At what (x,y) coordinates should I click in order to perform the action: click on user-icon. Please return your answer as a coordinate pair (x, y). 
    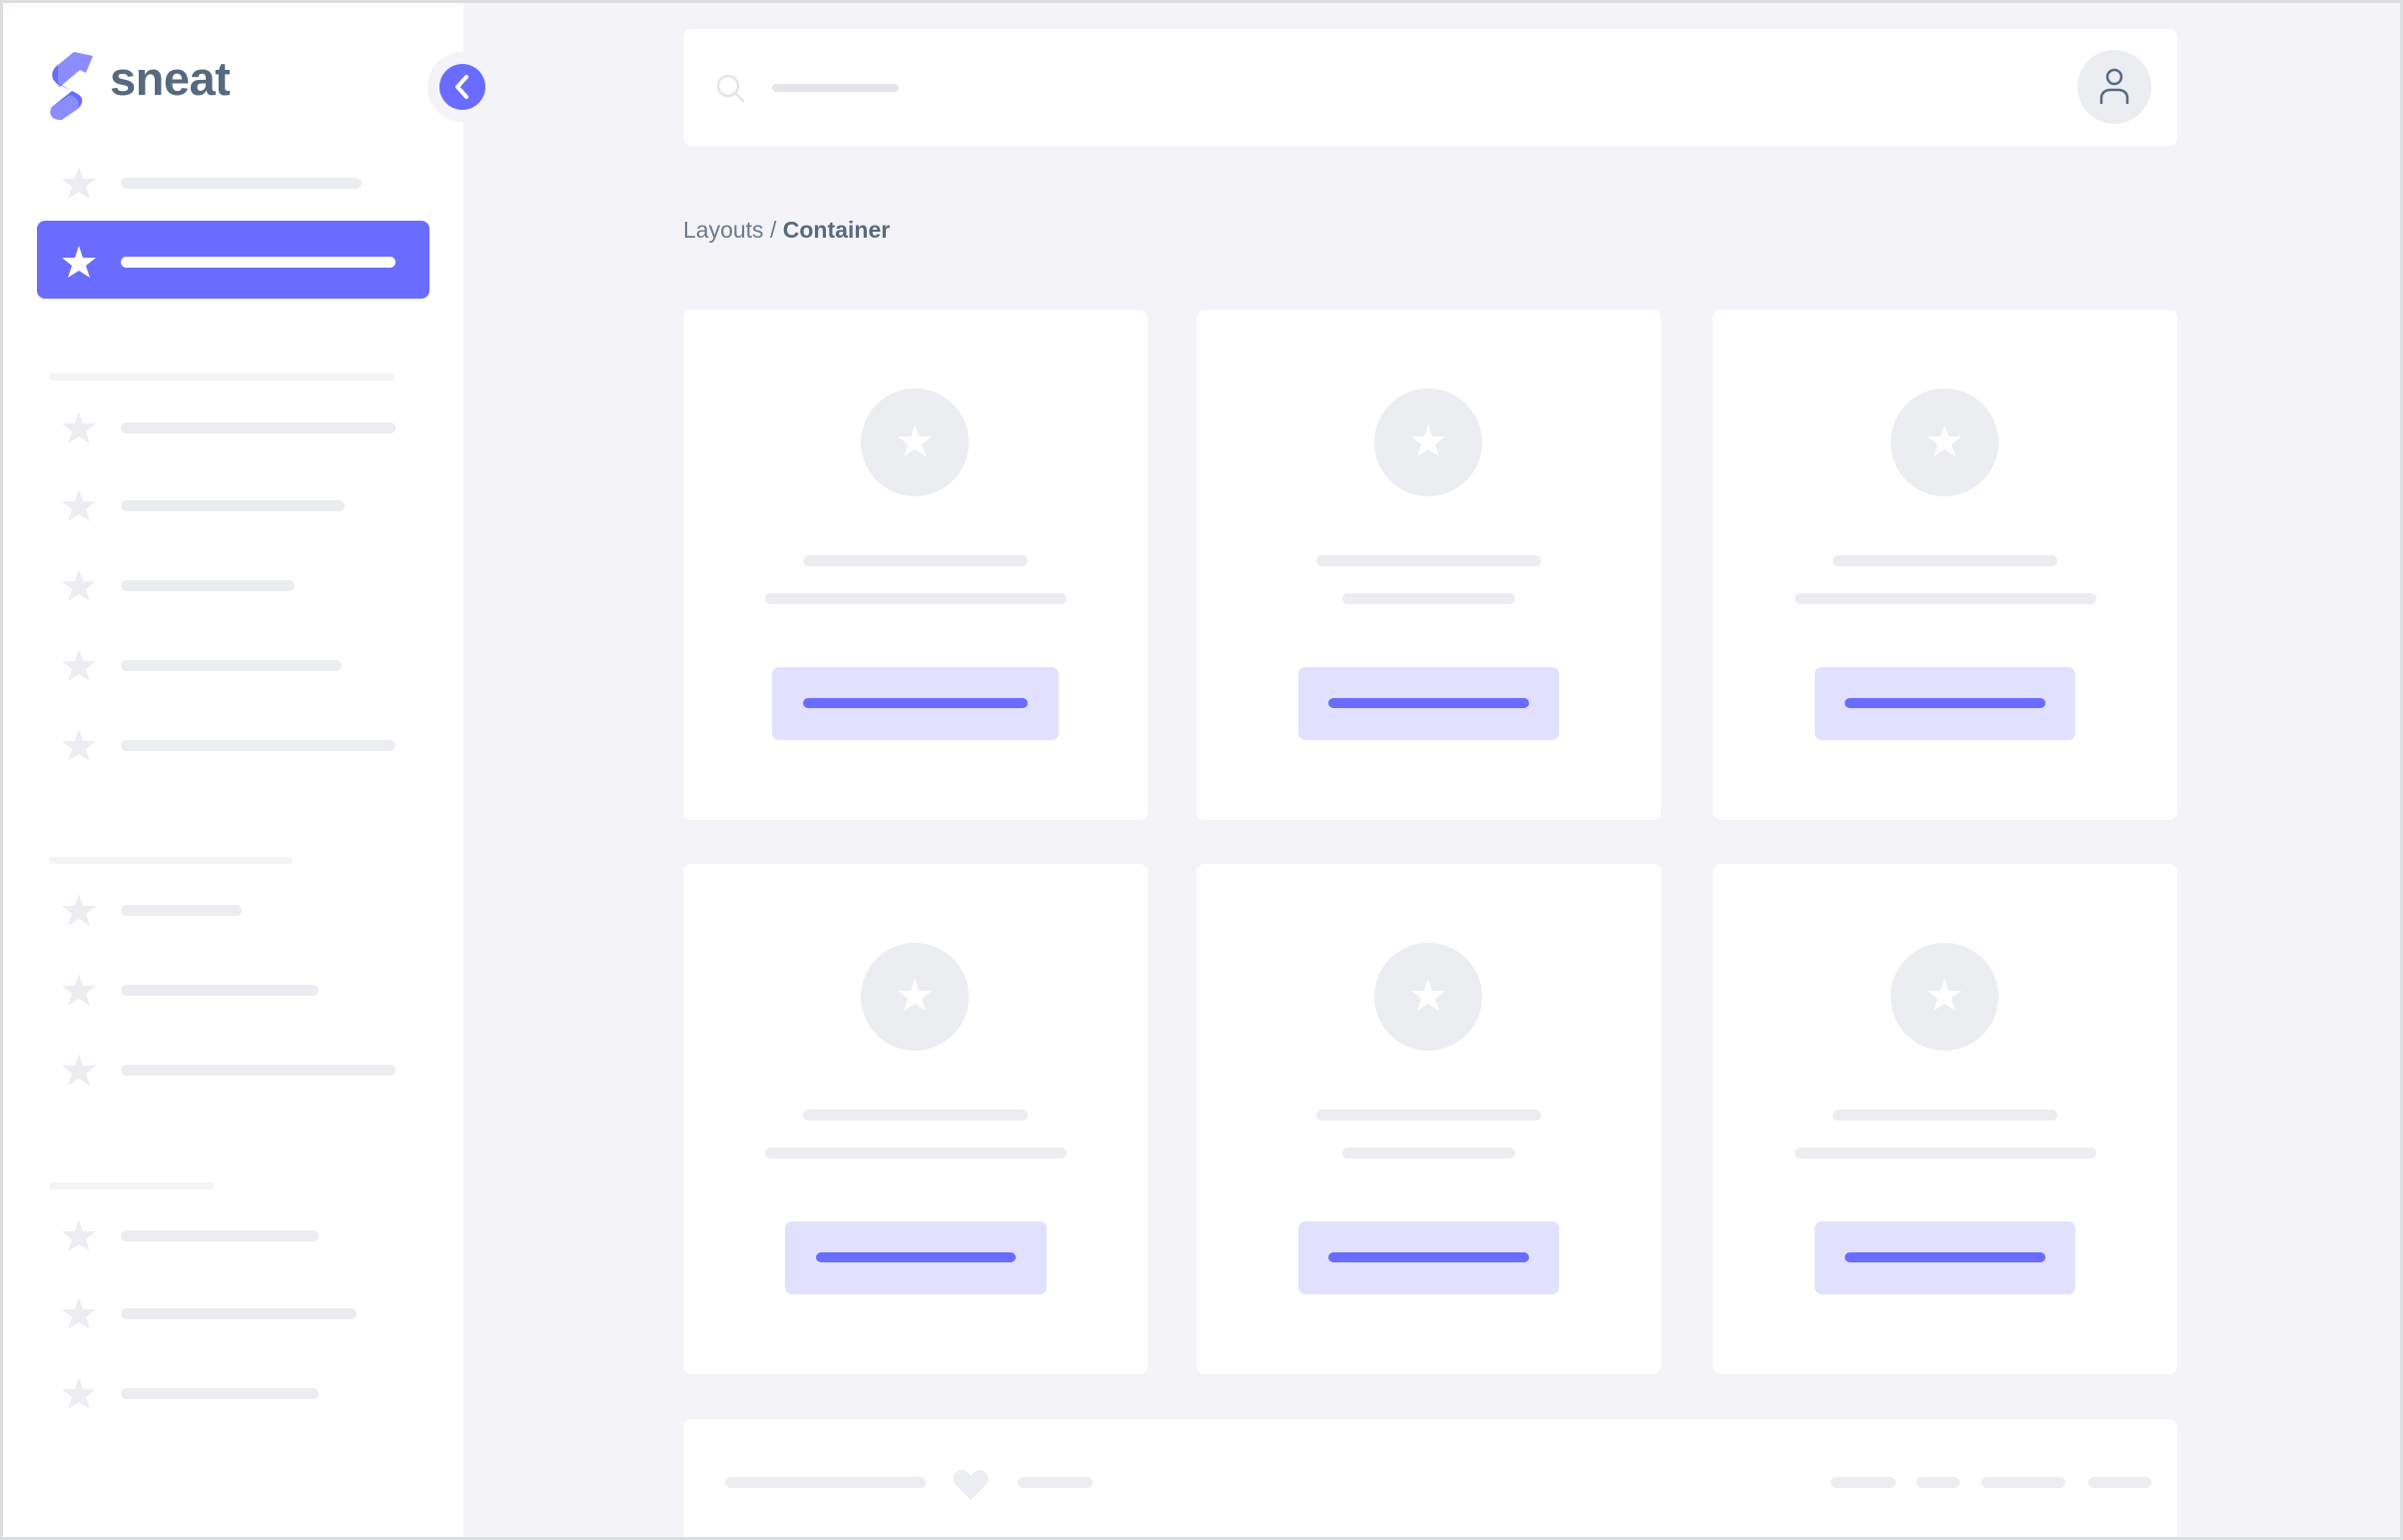
    Looking at the image, I should click on (2114, 86).